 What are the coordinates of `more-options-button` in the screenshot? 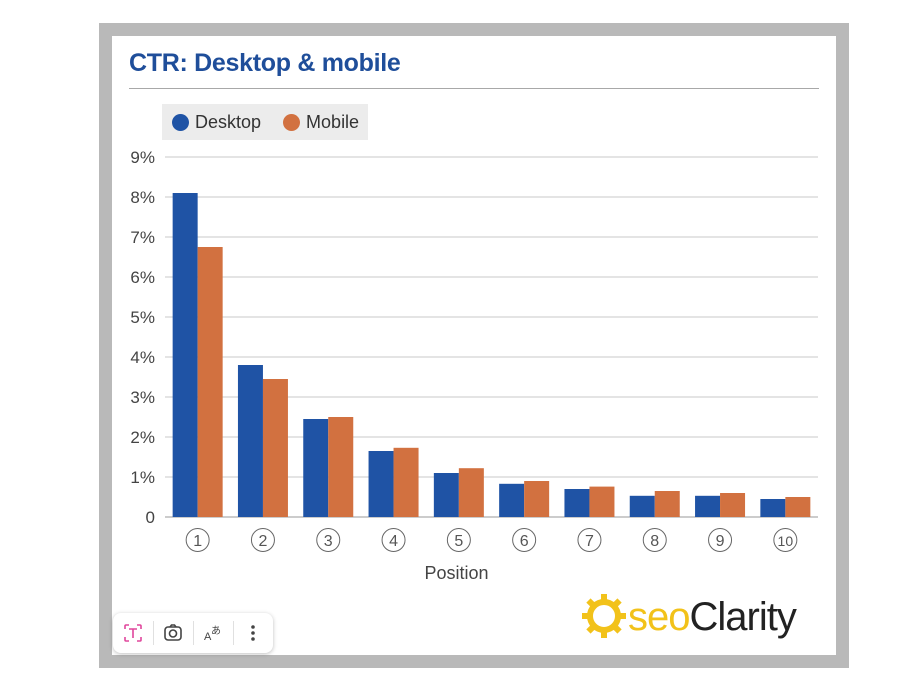 It's located at (253, 633).